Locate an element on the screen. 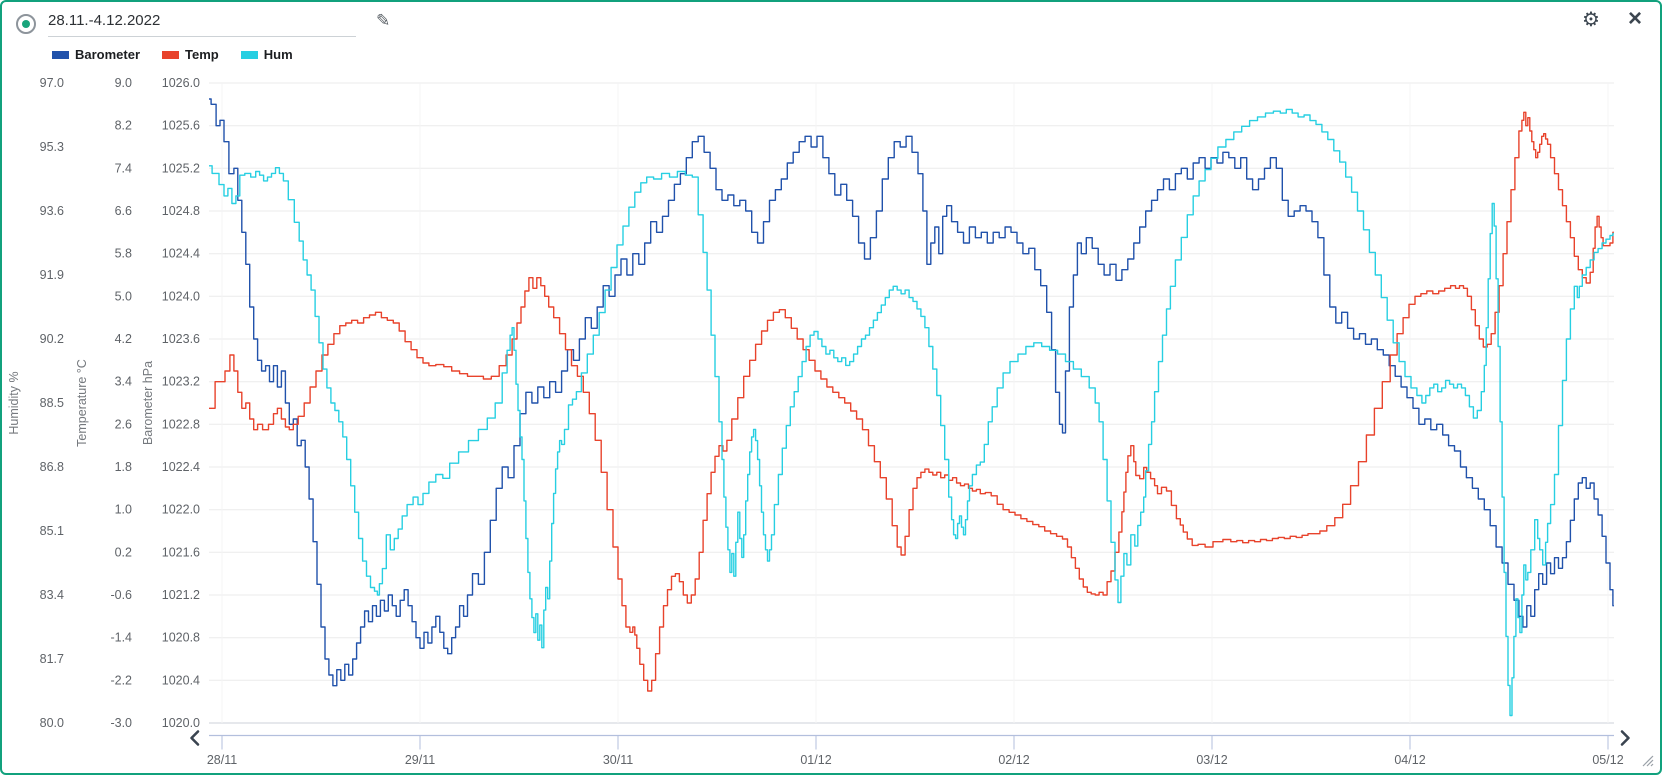  date-tick-label: 03/12 is located at coordinates (1211, 760).